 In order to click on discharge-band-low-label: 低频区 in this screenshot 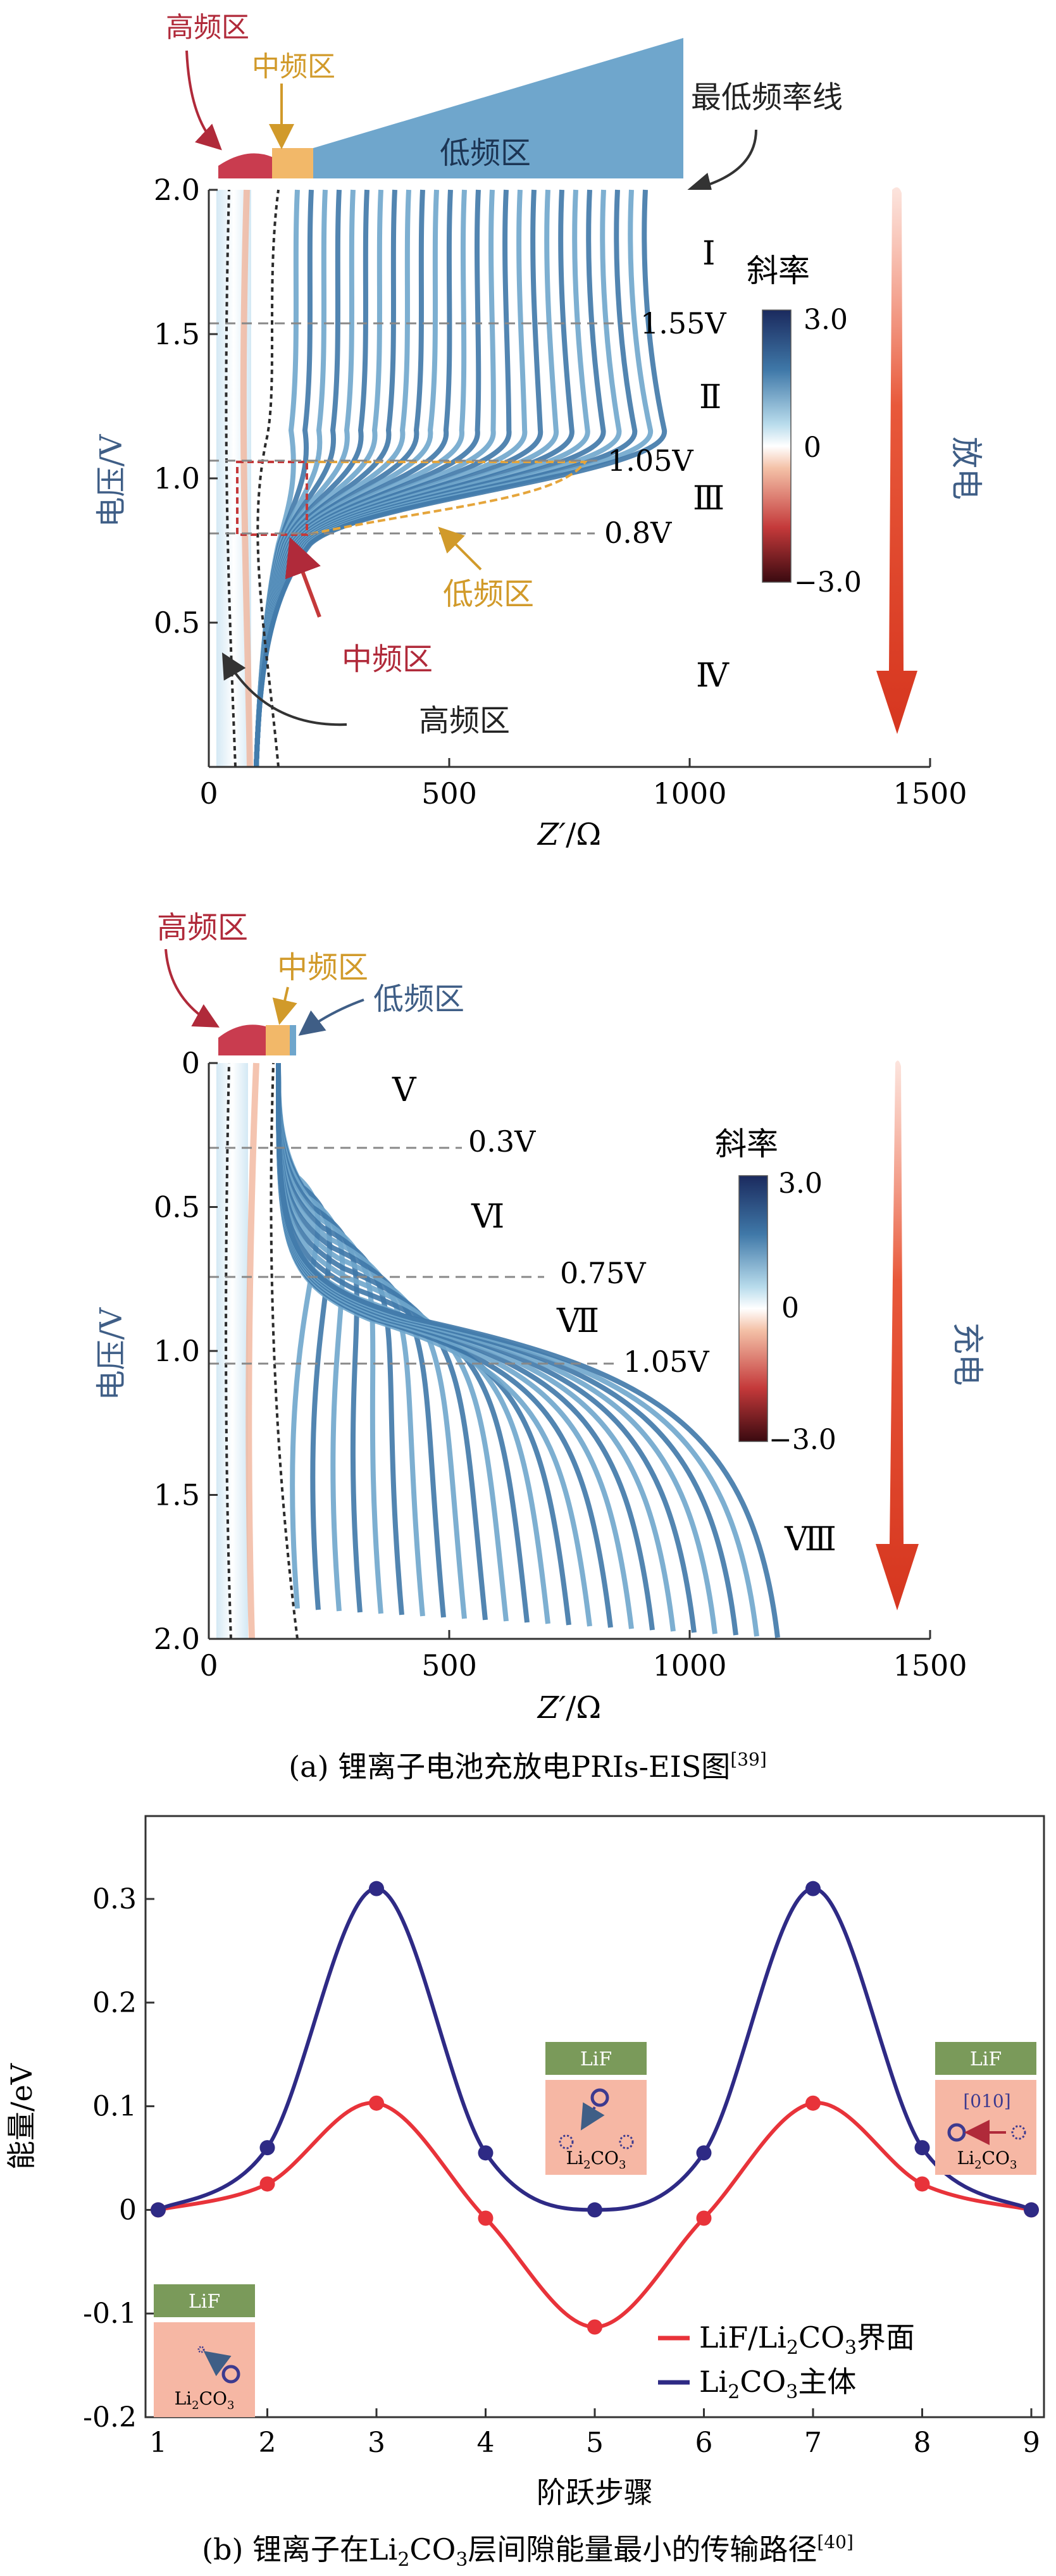, I will do `click(486, 153)`.